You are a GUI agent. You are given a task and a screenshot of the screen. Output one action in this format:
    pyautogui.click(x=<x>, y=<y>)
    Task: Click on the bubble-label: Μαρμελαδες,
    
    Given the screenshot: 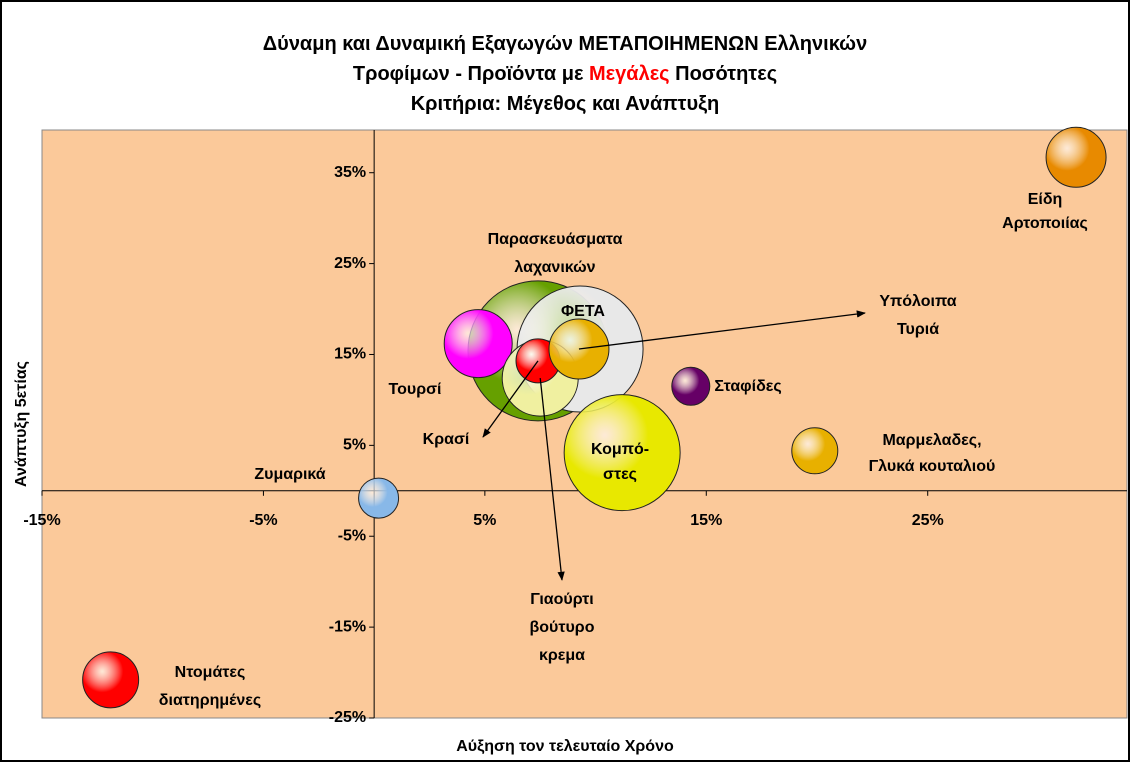 What is the action you would take?
    pyautogui.click(x=931, y=440)
    